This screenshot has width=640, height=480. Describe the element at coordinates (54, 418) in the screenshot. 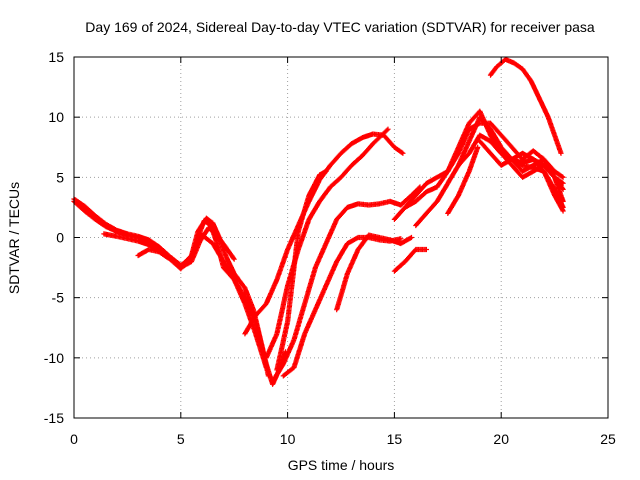

I see `y-tick-label: -15` at that location.